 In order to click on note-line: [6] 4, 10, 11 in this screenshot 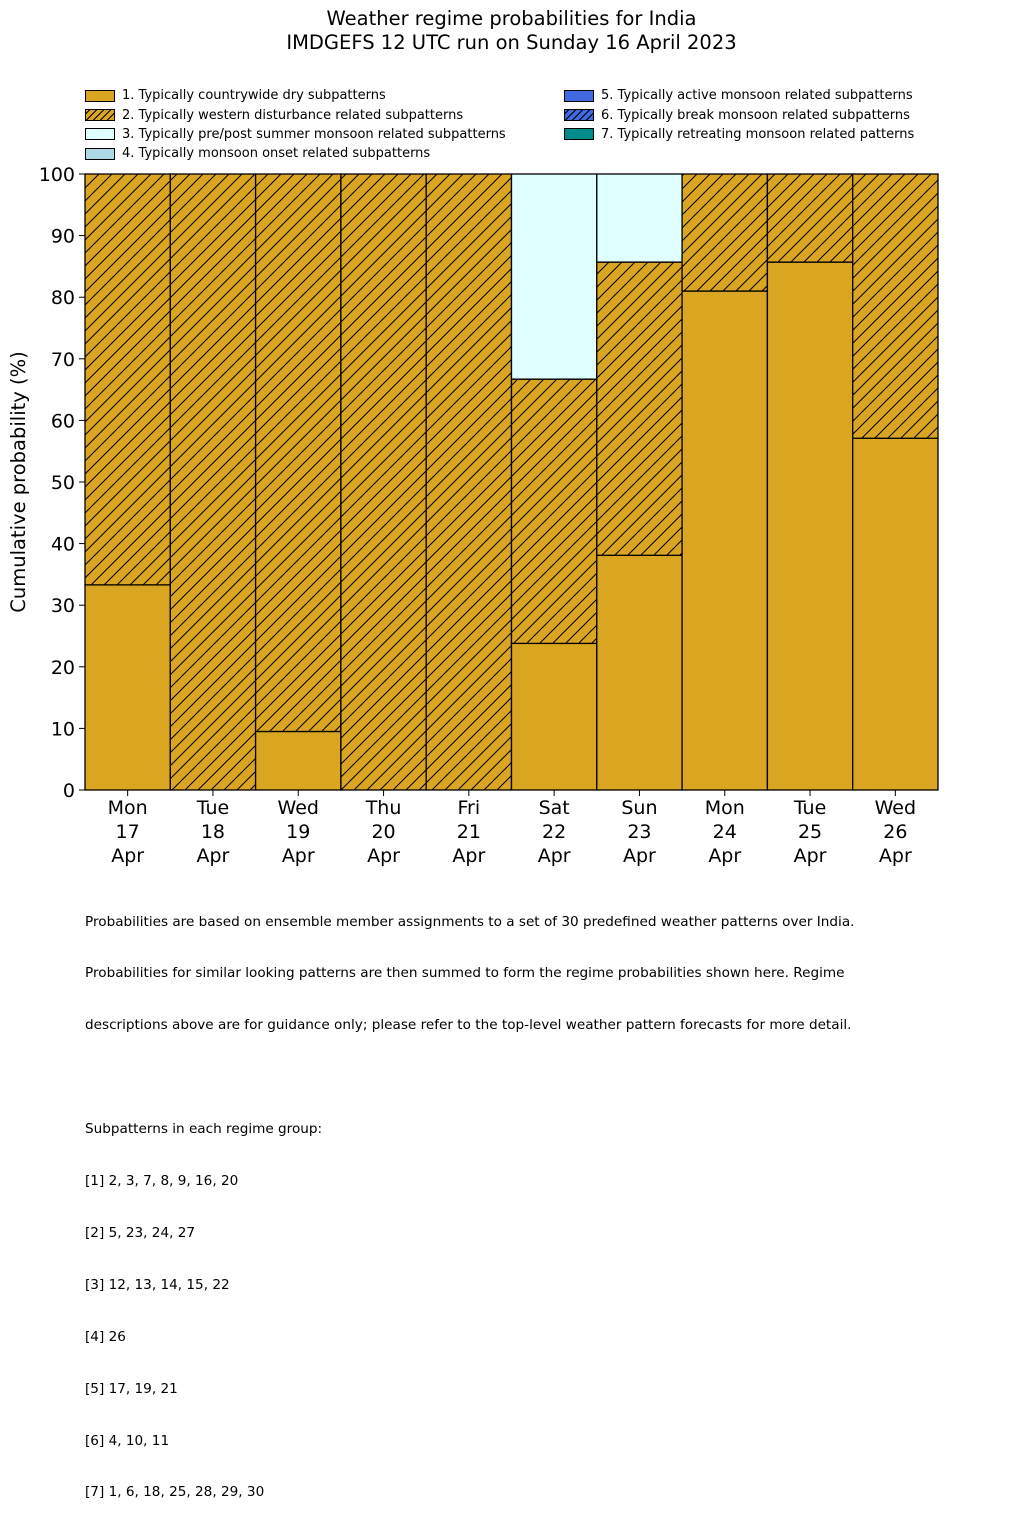, I will do `click(127, 1440)`.